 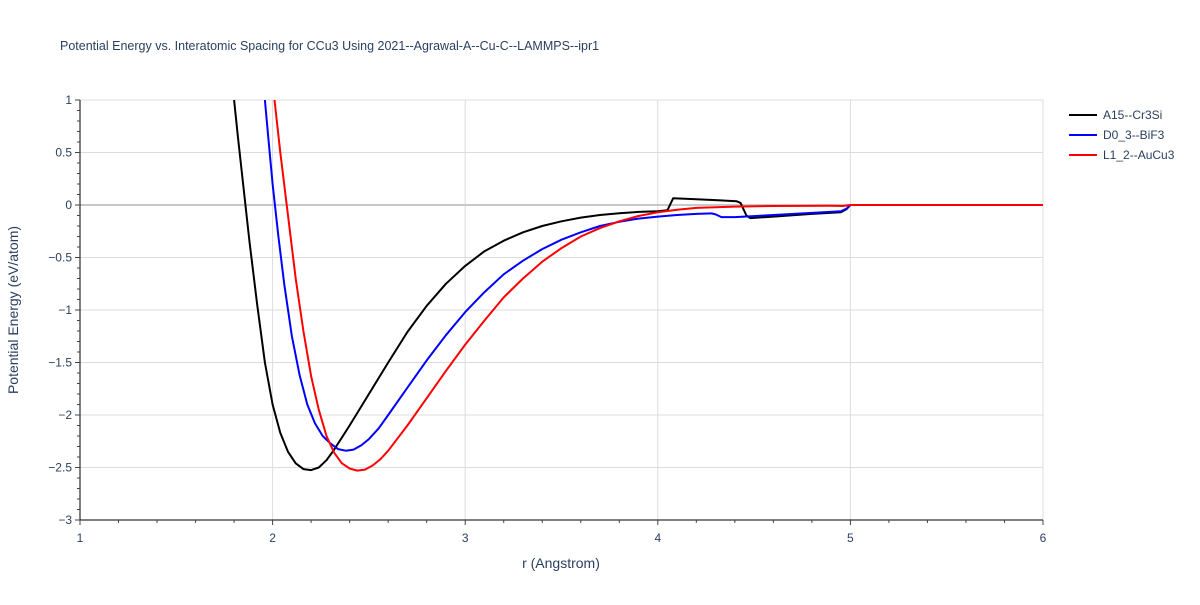 I want to click on x-tick-label: 4, so click(x=657, y=538).